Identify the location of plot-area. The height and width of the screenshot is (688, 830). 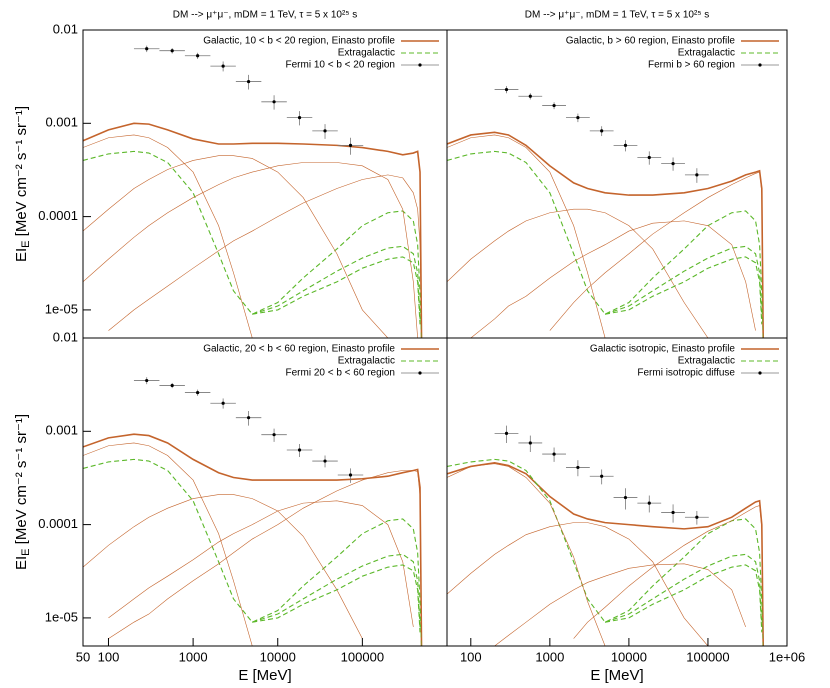
(605, 535).